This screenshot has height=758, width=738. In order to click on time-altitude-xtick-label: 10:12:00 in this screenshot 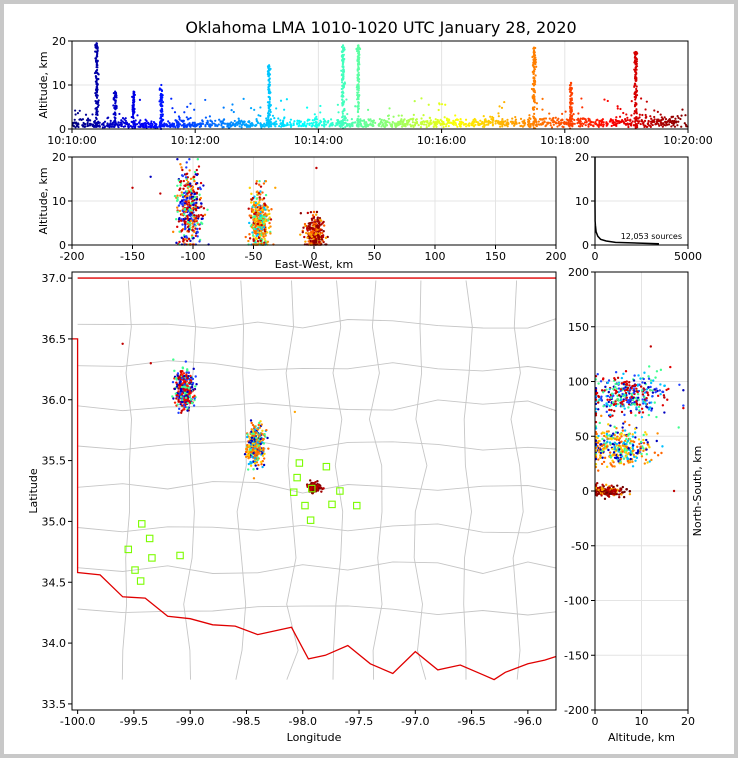, I will do `click(194, 140)`.